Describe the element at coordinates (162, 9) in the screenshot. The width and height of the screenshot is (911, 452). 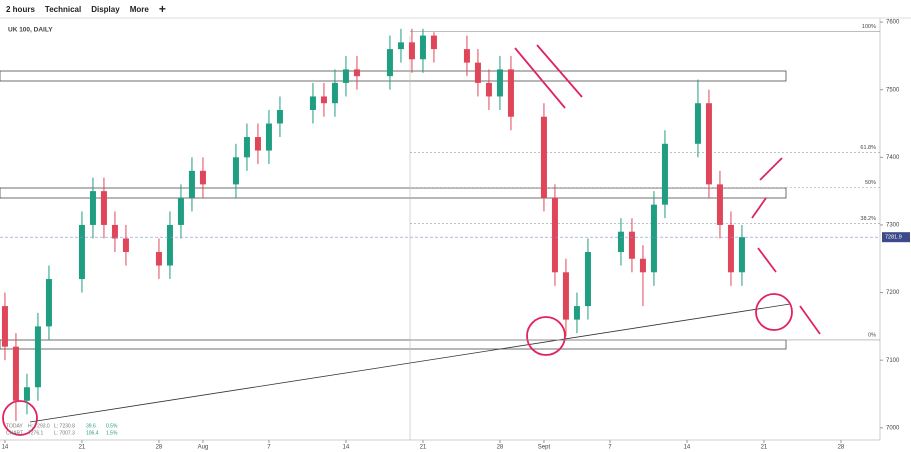
I see `add-button: +` at that location.